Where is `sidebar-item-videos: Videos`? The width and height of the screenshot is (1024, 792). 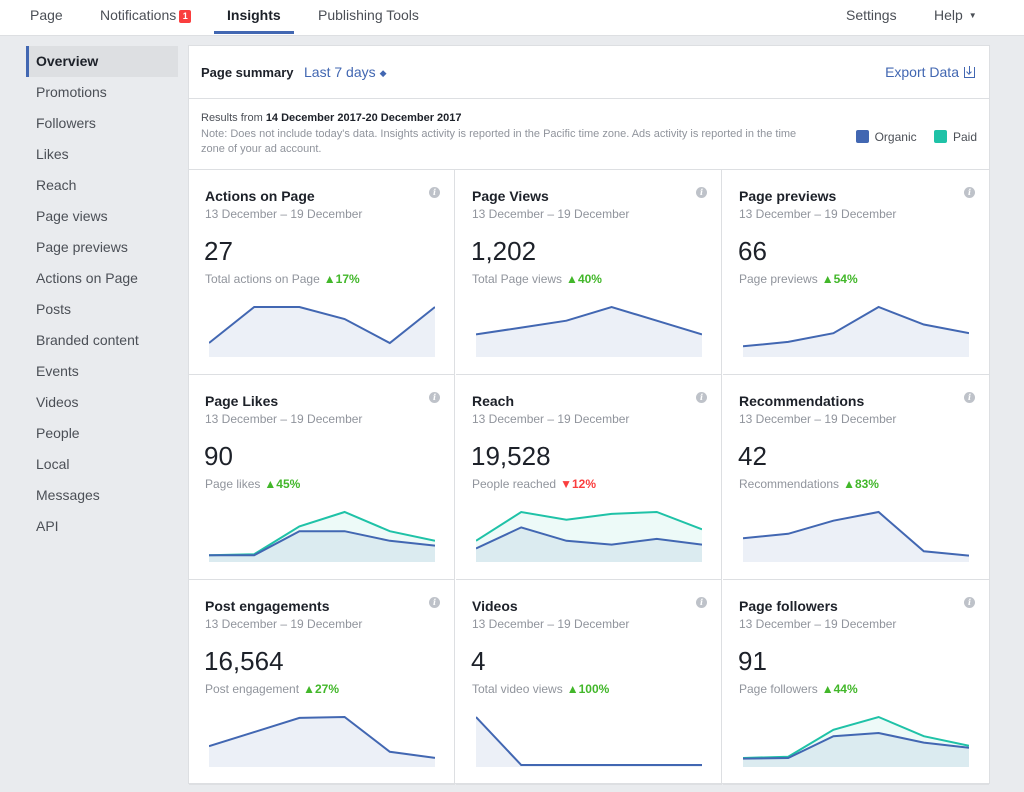
sidebar-item-videos: Videos is located at coordinates (57, 402).